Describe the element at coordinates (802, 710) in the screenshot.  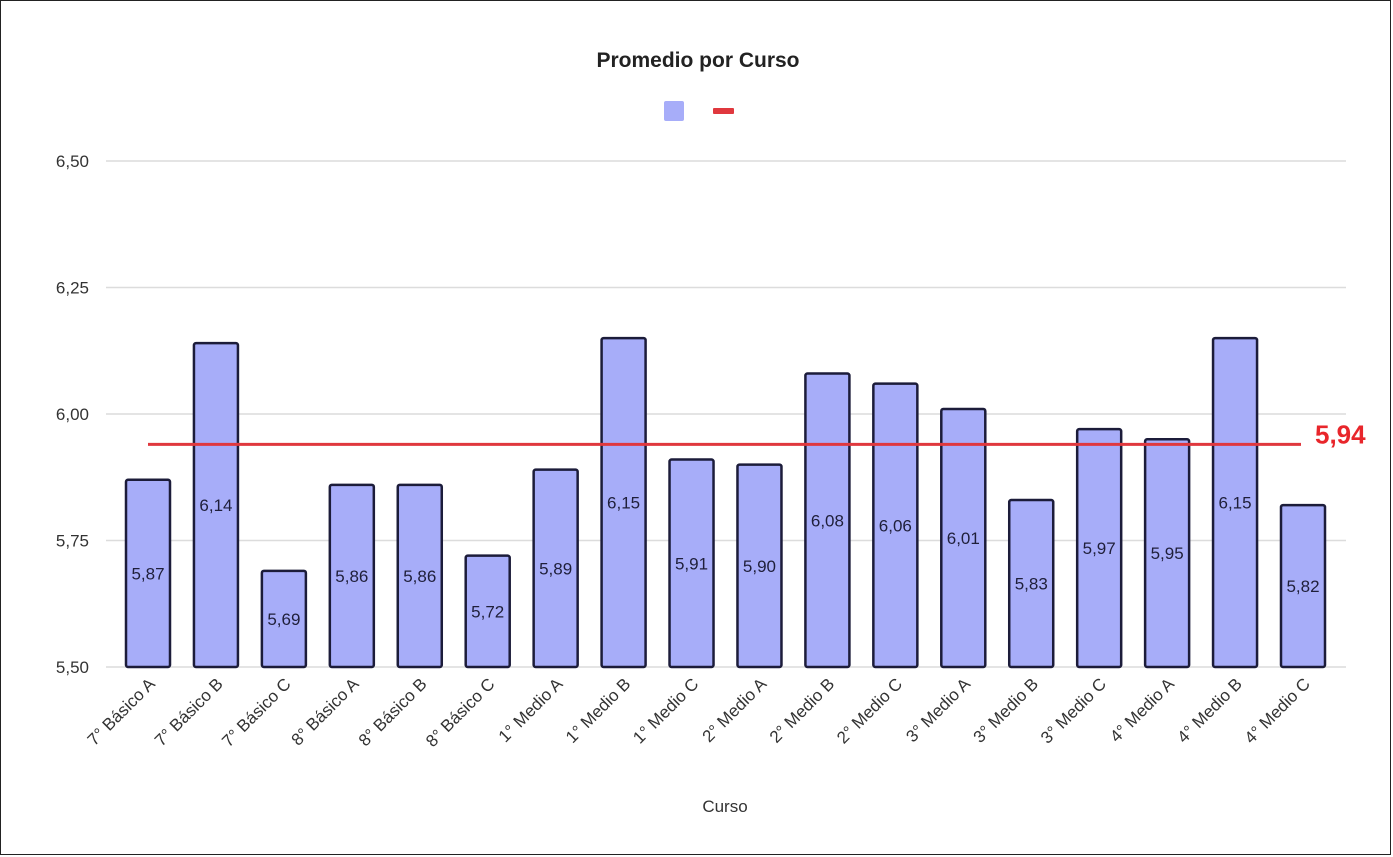
I see `x-tick-label: 2° Medio B` at that location.